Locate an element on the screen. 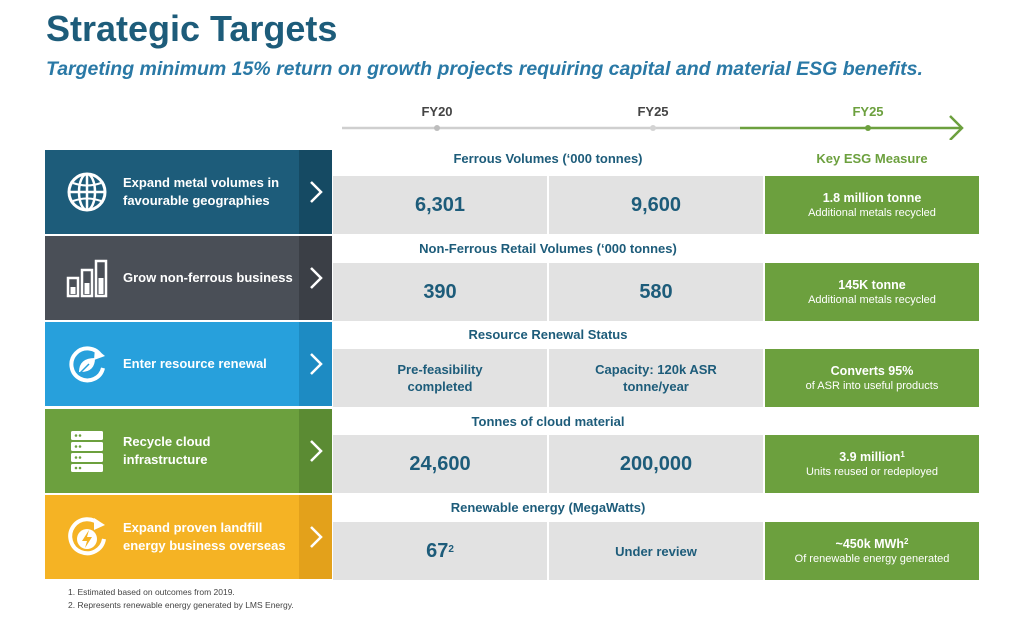 This screenshot has height=623, width=1024. timeline-label-fy25-esg: FY25 is located at coordinates (868, 111).